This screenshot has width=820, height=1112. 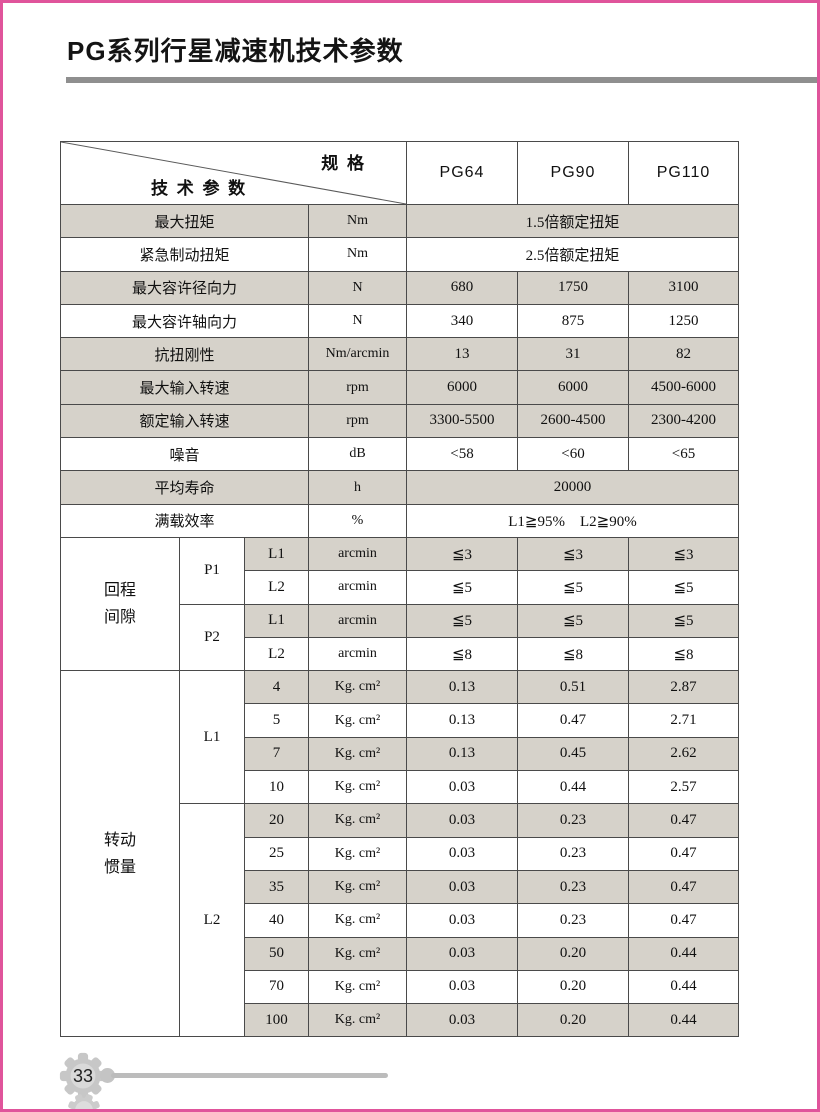 I want to click on value-cell: 0.23, so click(x=573, y=853).